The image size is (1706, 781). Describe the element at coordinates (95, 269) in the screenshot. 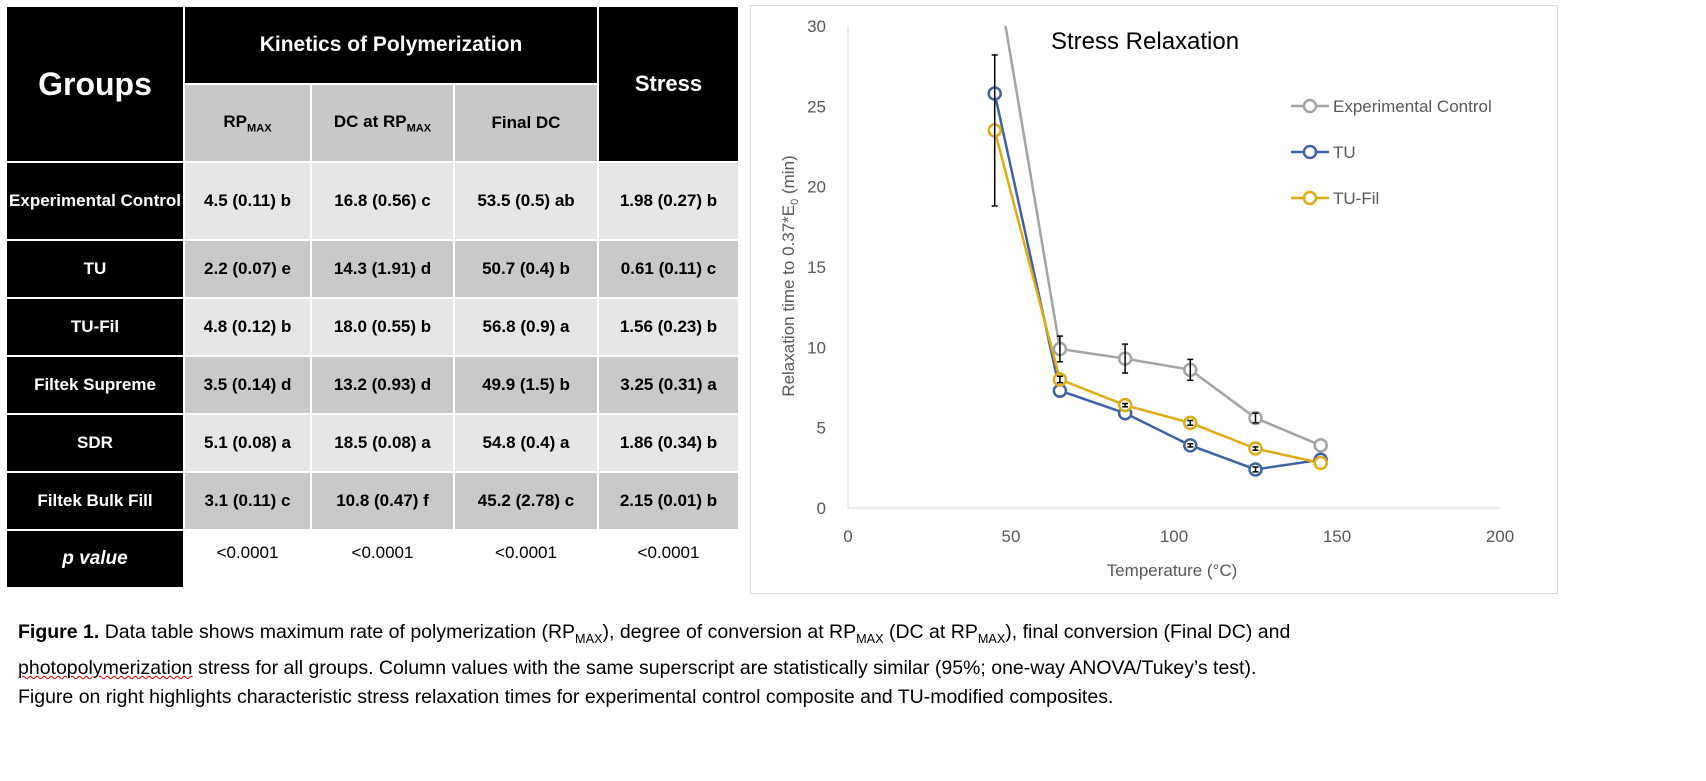

I see `group-cell: TU` at that location.